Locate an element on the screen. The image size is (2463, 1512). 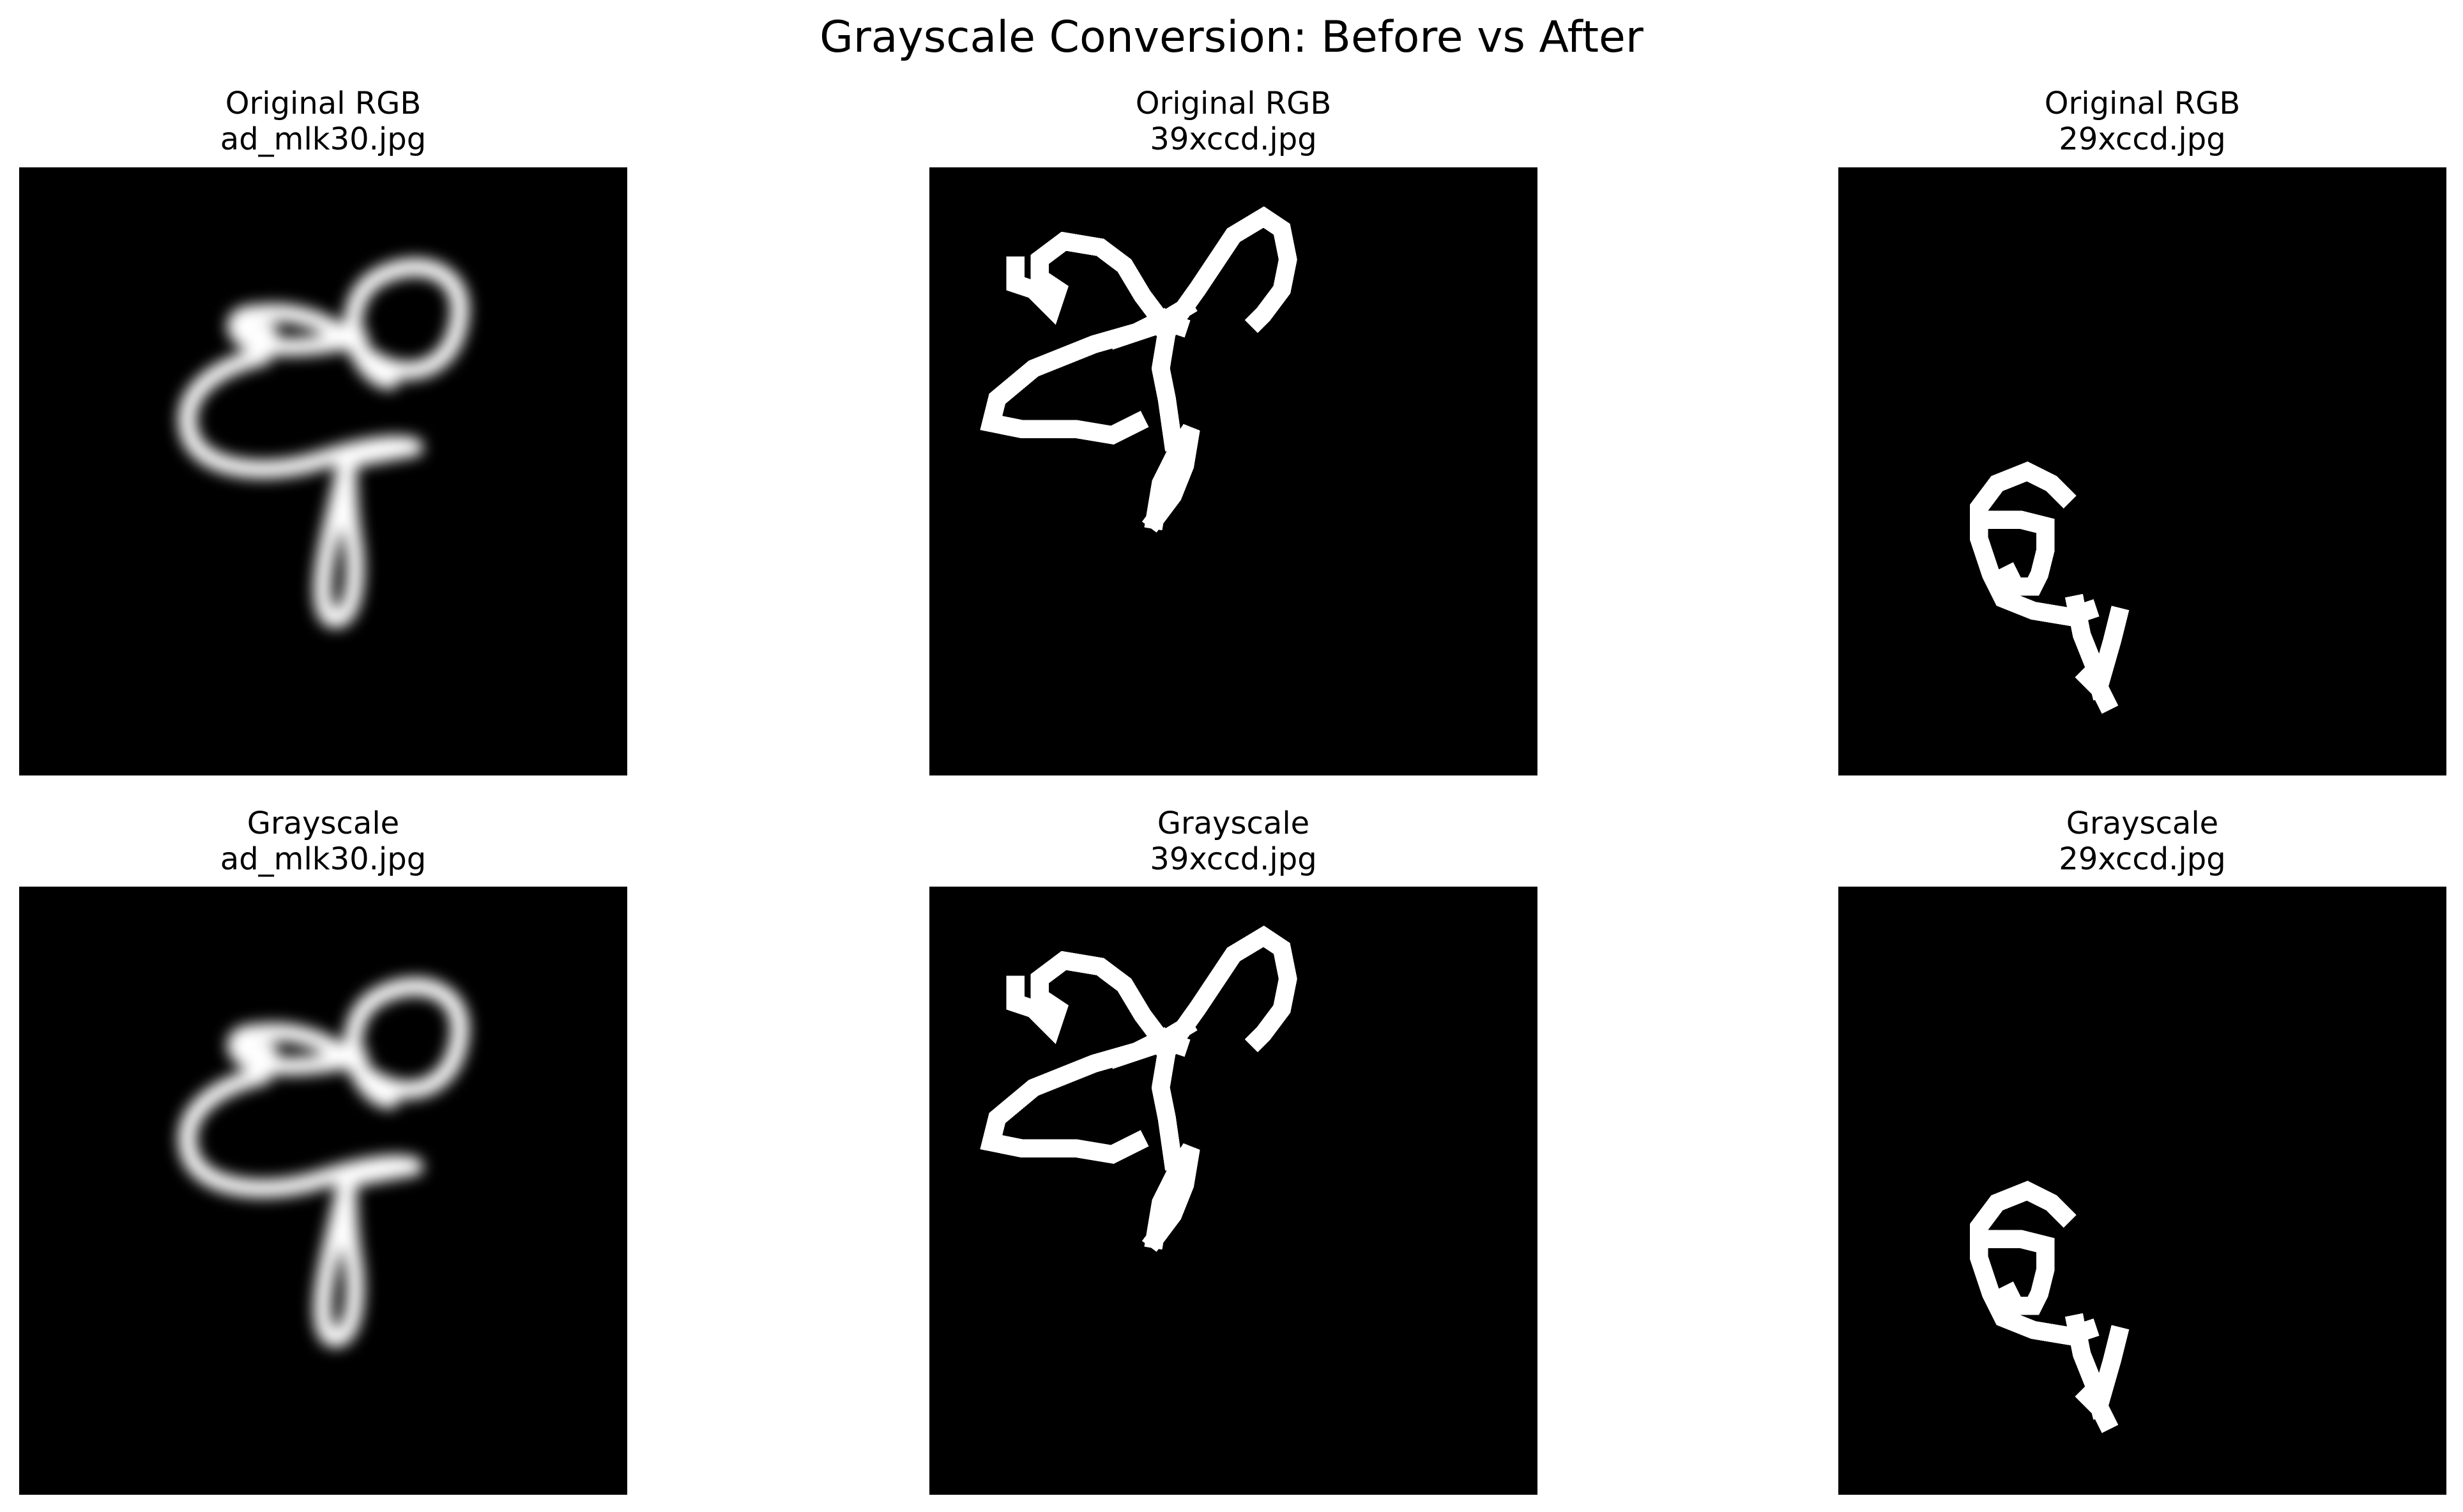
image-panel-grayscale-ad-mlk30 is located at coordinates (323, 1191).